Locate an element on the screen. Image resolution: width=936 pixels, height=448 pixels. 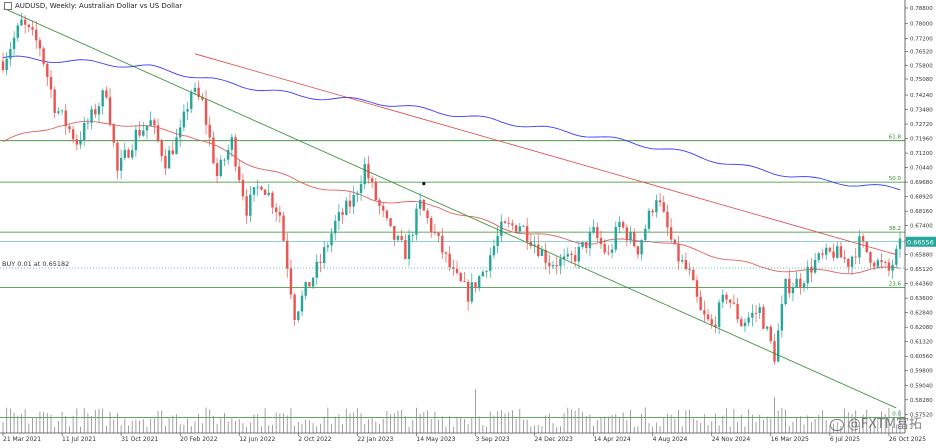
date-tick-label: 16 Mar 2025 is located at coordinates (790, 439).